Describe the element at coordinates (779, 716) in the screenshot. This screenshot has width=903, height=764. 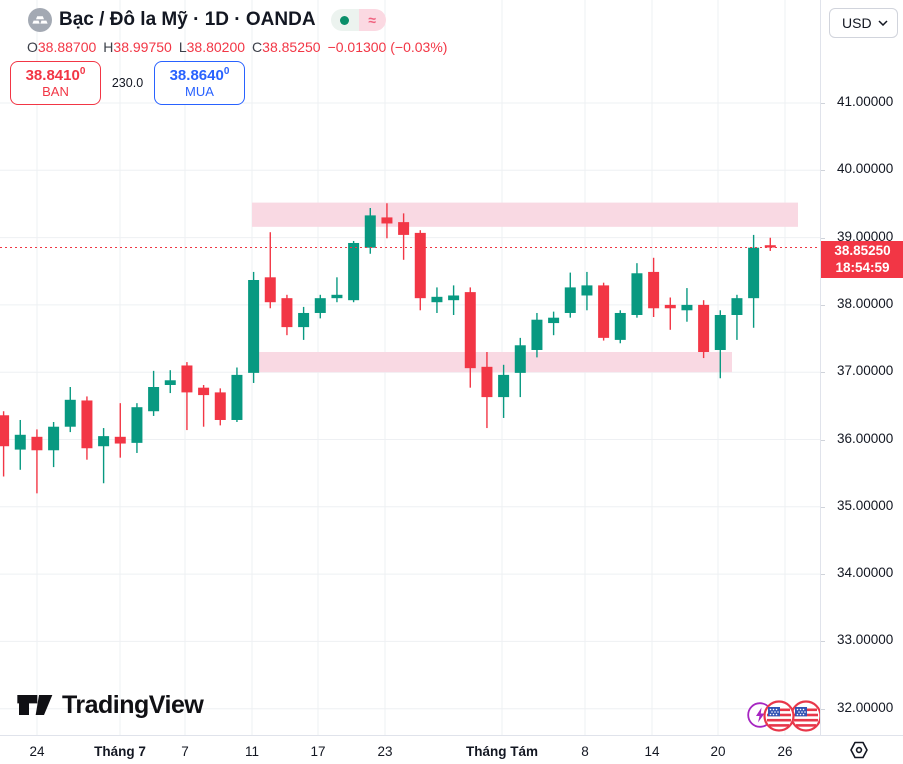
I see `us-flag-event-icon` at that location.